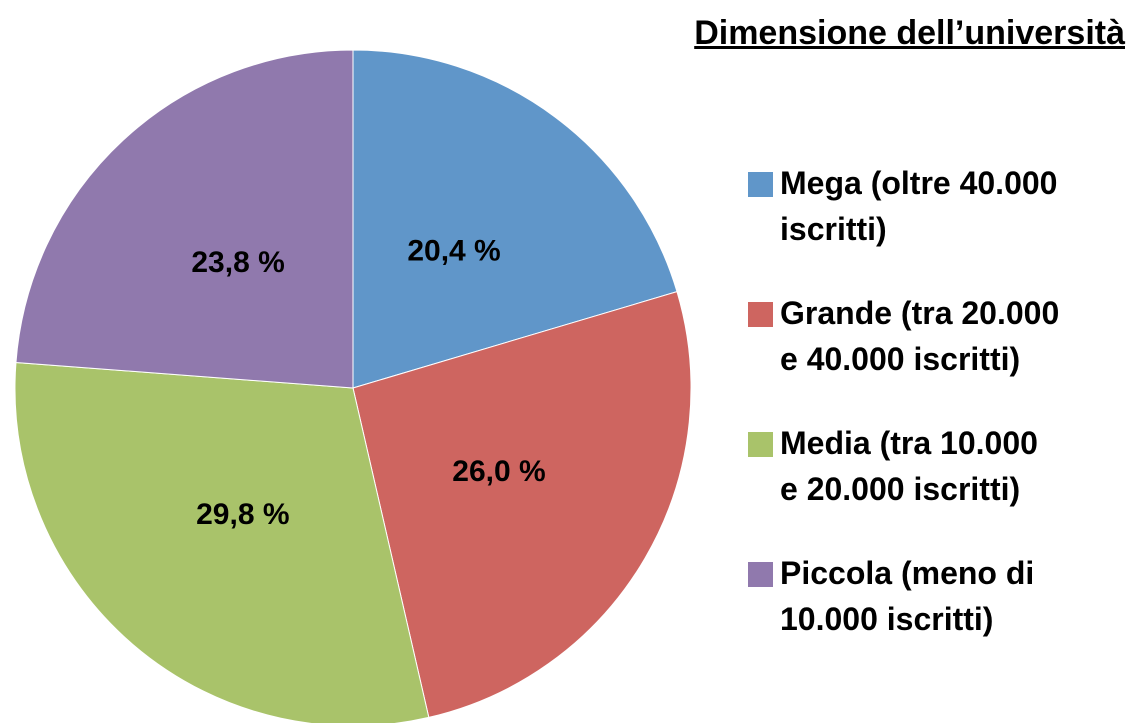  What do you see at coordinates (920, 336) in the screenshot?
I see `legend-label: Grande (tra 20.000 e 40.000 iscritti)` at bounding box center [920, 336].